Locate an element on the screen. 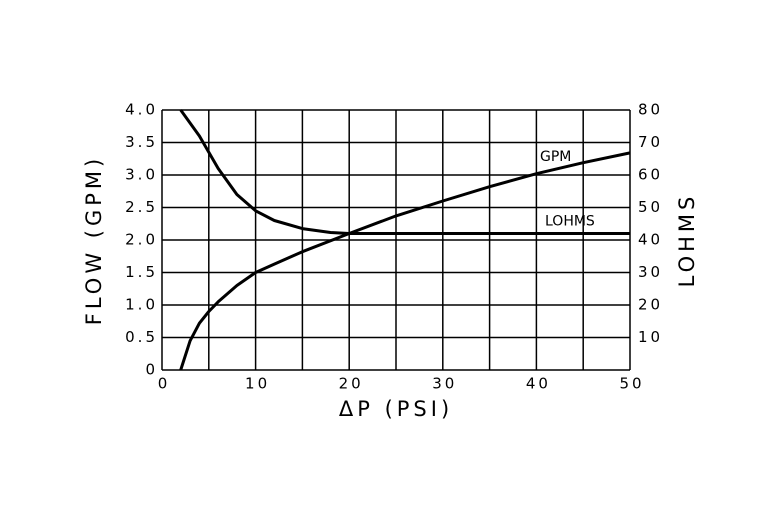  y2-tick-label: 50 is located at coordinates (650, 207).